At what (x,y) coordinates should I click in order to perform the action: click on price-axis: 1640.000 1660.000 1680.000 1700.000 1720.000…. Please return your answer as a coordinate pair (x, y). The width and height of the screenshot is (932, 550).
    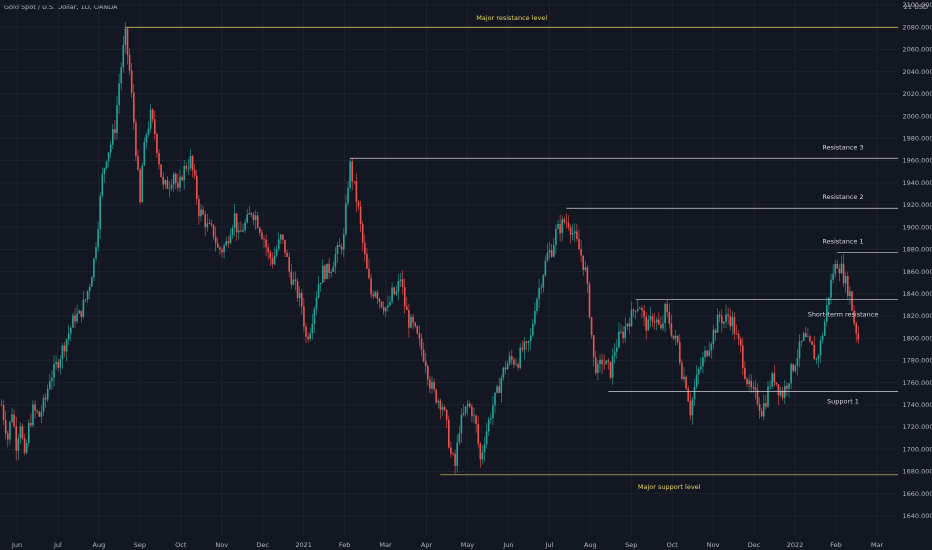
    Looking at the image, I should click on (917, 260).